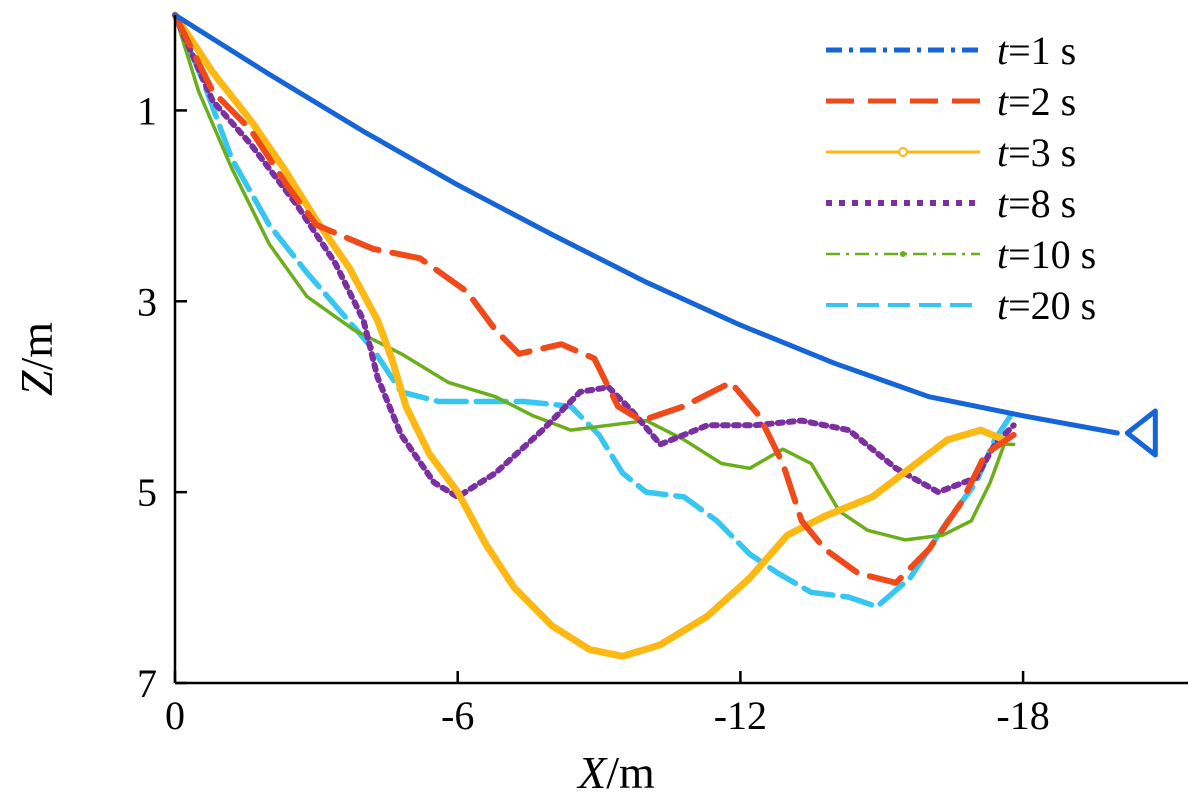 This screenshot has height=807, width=1200. What do you see at coordinates (961, 178) in the screenshot?
I see `legend: t=1 st=2 st=3 st=8 st=10 st=20 s` at bounding box center [961, 178].